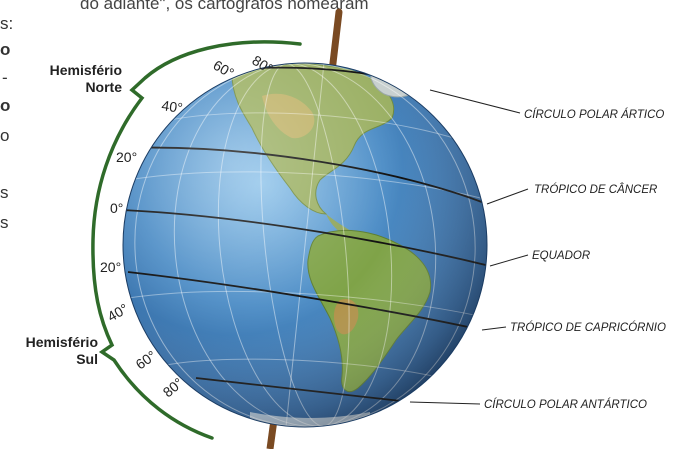  What do you see at coordinates (49, 351) in the screenshot?
I see `south-hemisphere-label: Hemisfério Sul` at bounding box center [49, 351].